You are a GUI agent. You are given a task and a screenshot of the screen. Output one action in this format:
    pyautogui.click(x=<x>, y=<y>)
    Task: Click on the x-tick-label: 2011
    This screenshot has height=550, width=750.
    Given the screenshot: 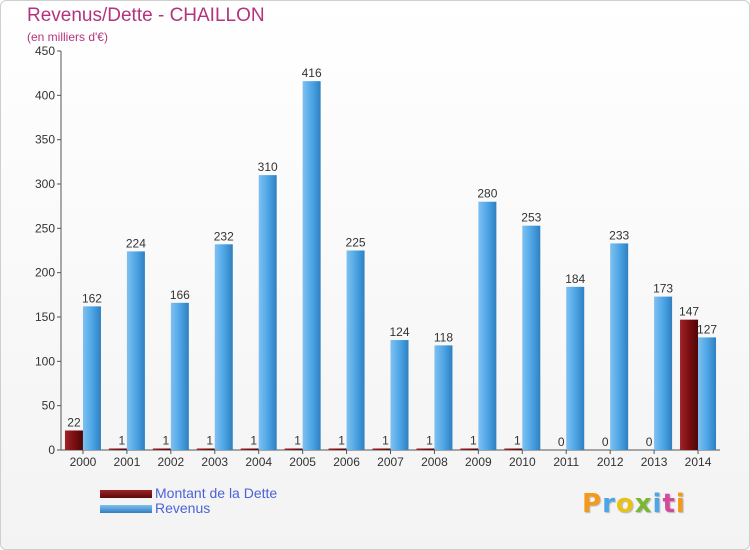 What is the action you would take?
    pyautogui.click(x=566, y=462)
    